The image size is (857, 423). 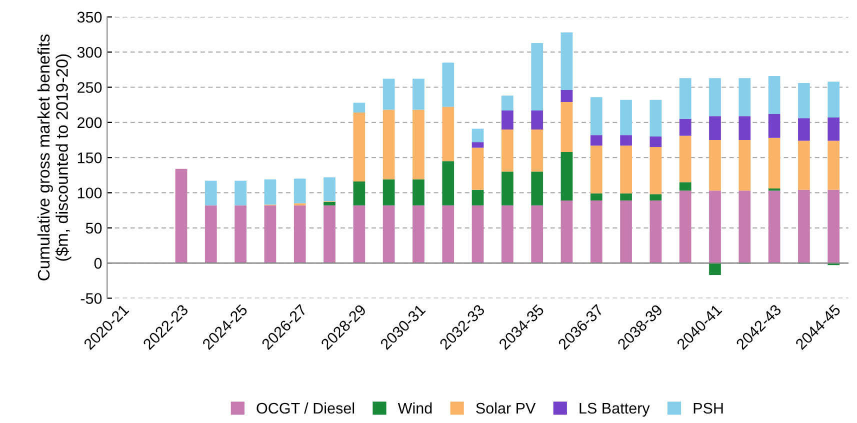 I want to click on y-tick-label: 150, so click(x=90, y=158).